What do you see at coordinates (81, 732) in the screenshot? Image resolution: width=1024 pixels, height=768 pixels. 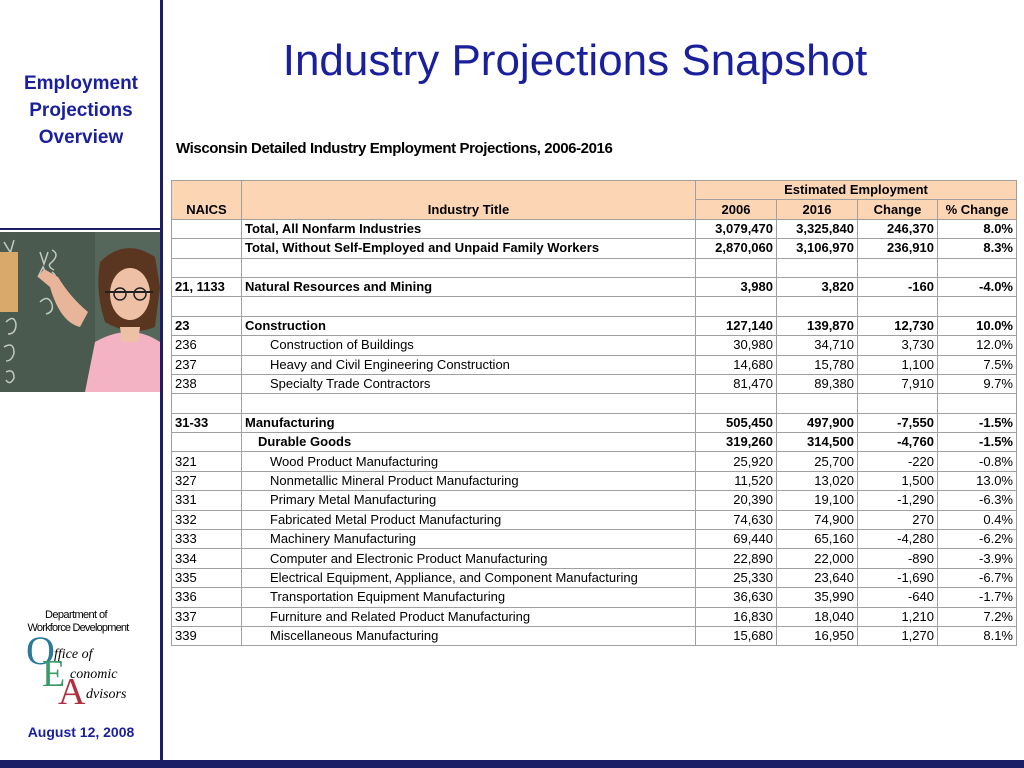 I see `presentation-date: August 12, 2008` at bounding box center [81, 732].